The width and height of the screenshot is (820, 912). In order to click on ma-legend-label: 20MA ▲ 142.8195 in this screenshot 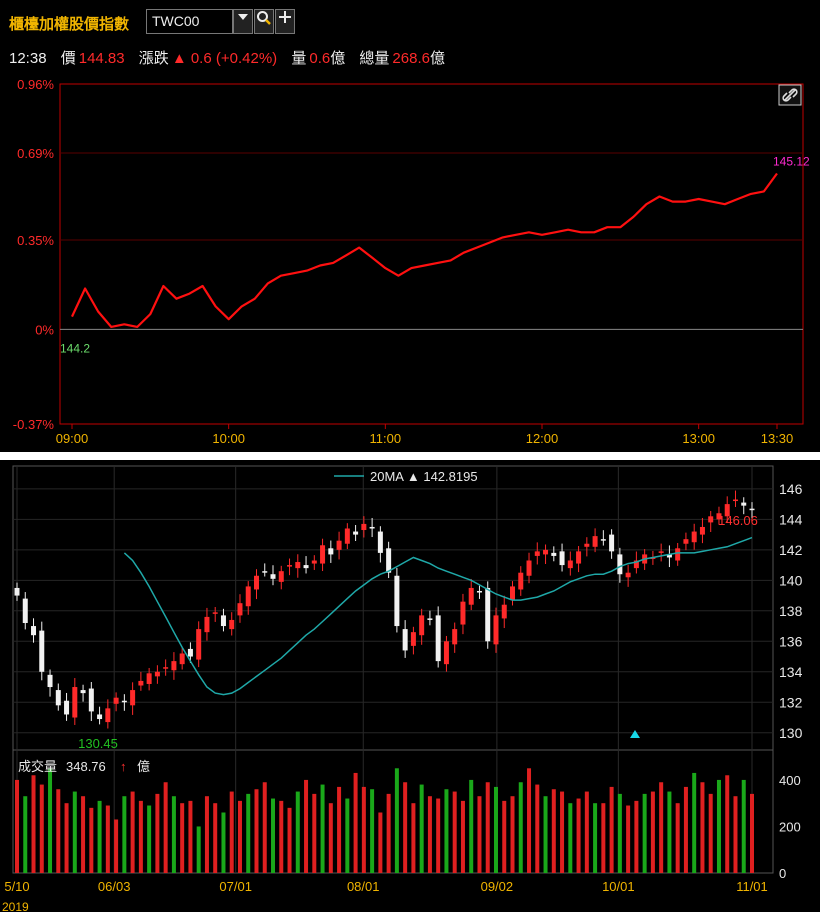, I will do `click(424, 476)`.